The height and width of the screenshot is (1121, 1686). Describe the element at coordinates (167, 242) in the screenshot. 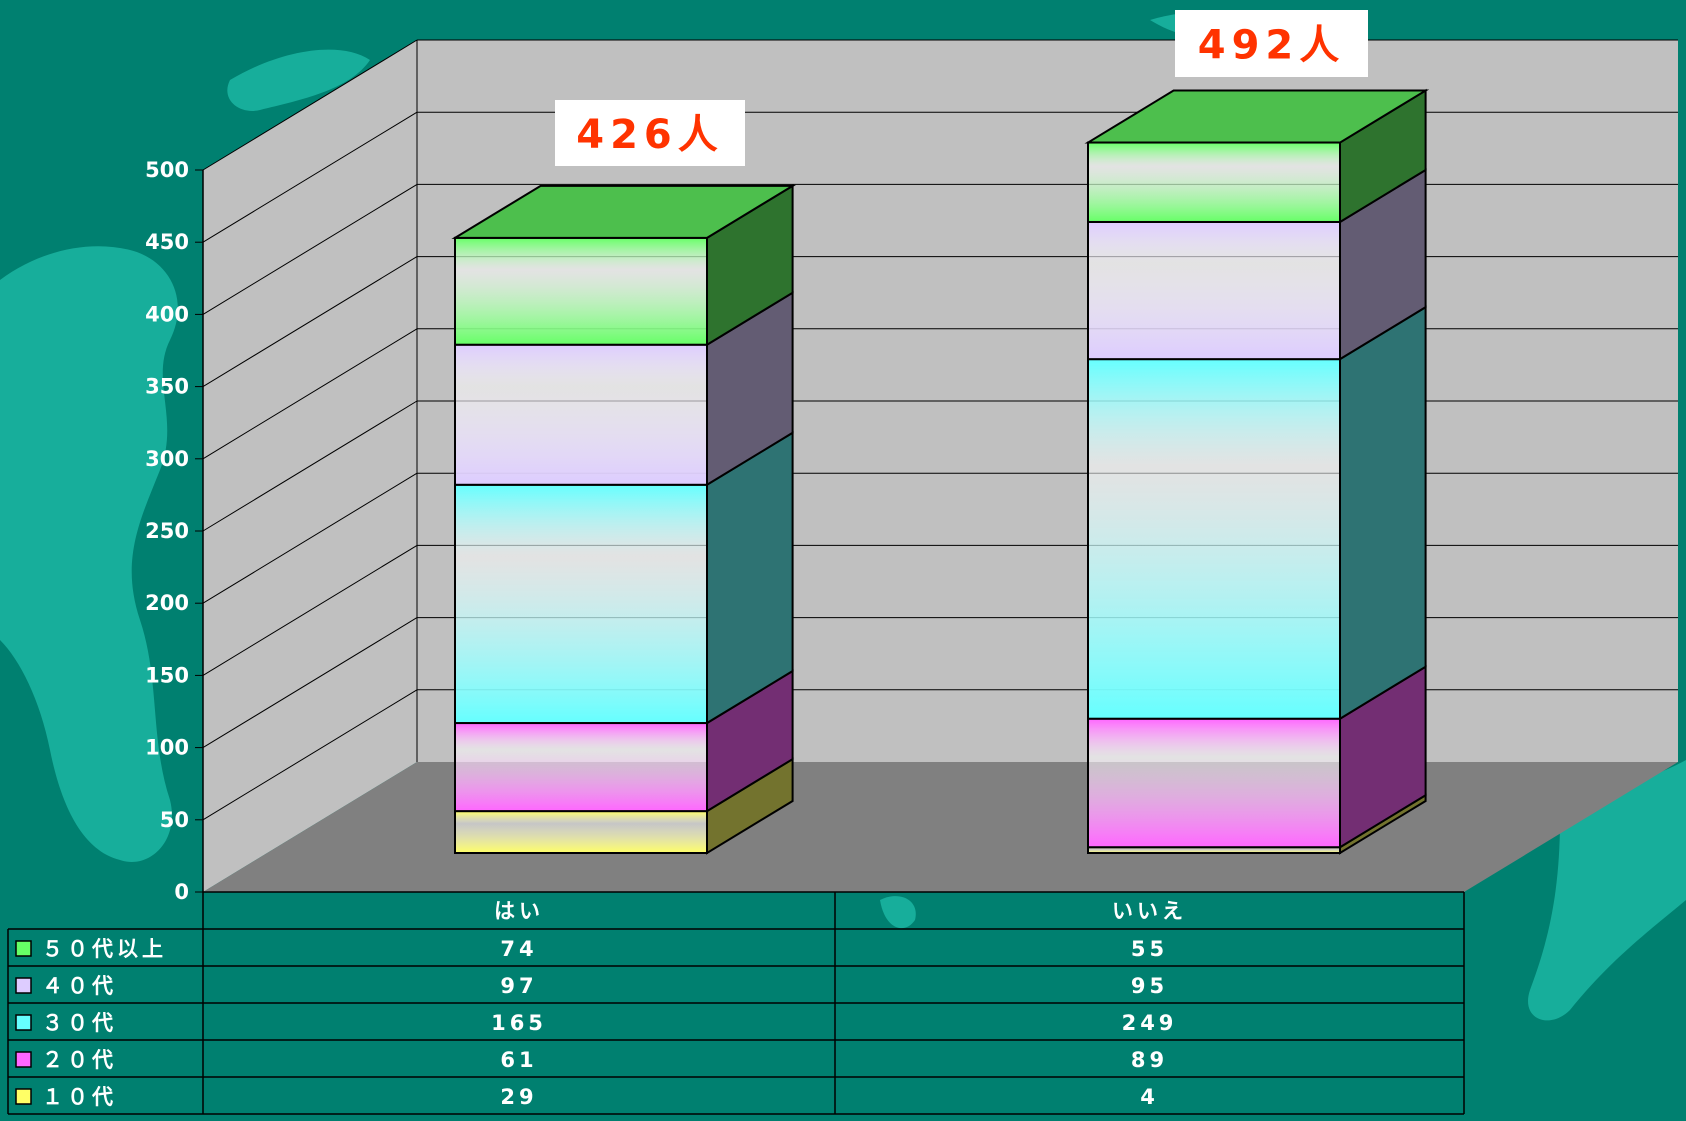

I see `y-tick-label: 450` at that location.